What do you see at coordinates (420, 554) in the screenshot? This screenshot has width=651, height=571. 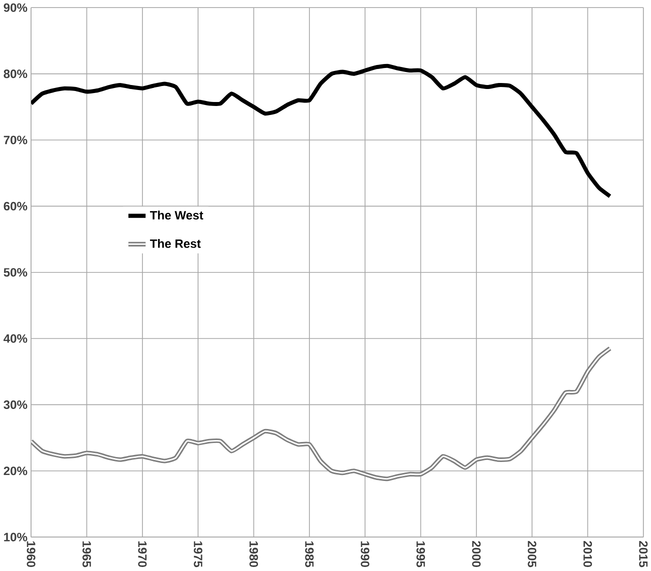 I see `x-tick-label: 1995` at bounding box center [420, 554].